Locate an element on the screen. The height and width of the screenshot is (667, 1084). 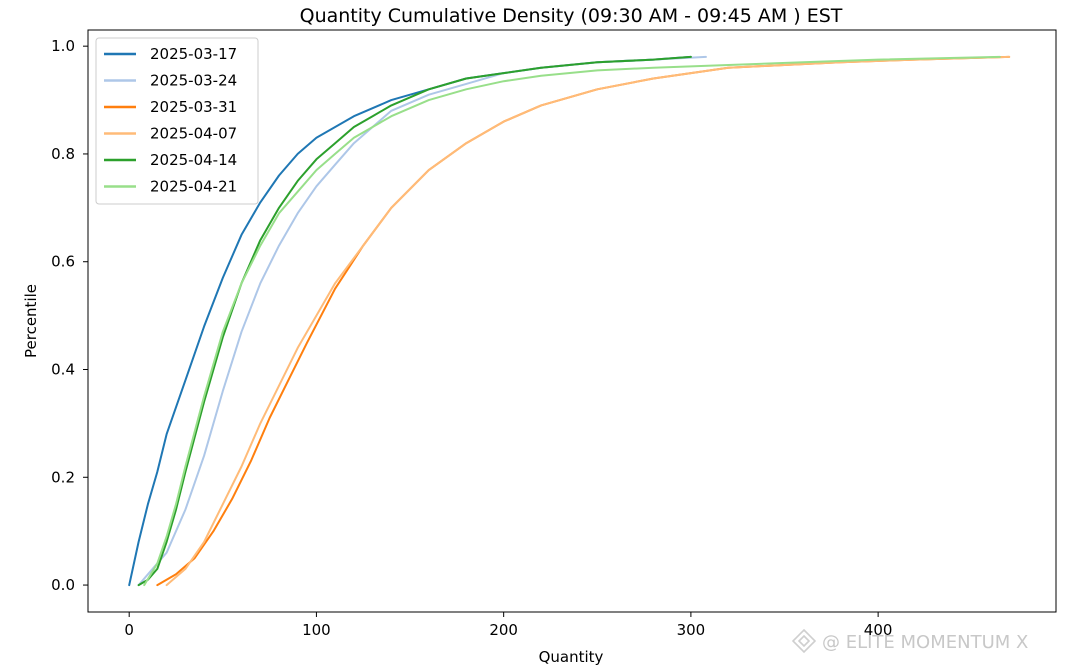
legend-label-2025-03-17: 2025-03-17 is located at coordinates (193, 54).